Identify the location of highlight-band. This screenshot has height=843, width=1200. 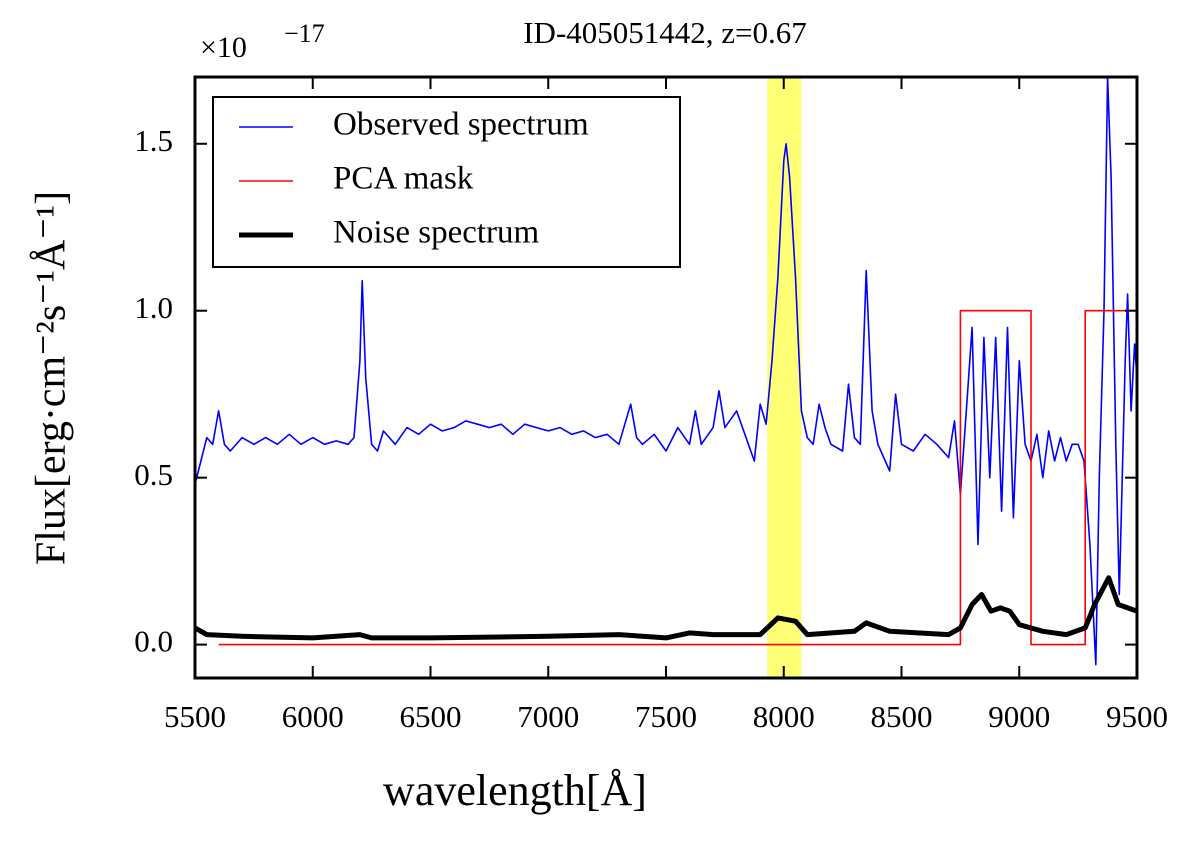
(784, 377).